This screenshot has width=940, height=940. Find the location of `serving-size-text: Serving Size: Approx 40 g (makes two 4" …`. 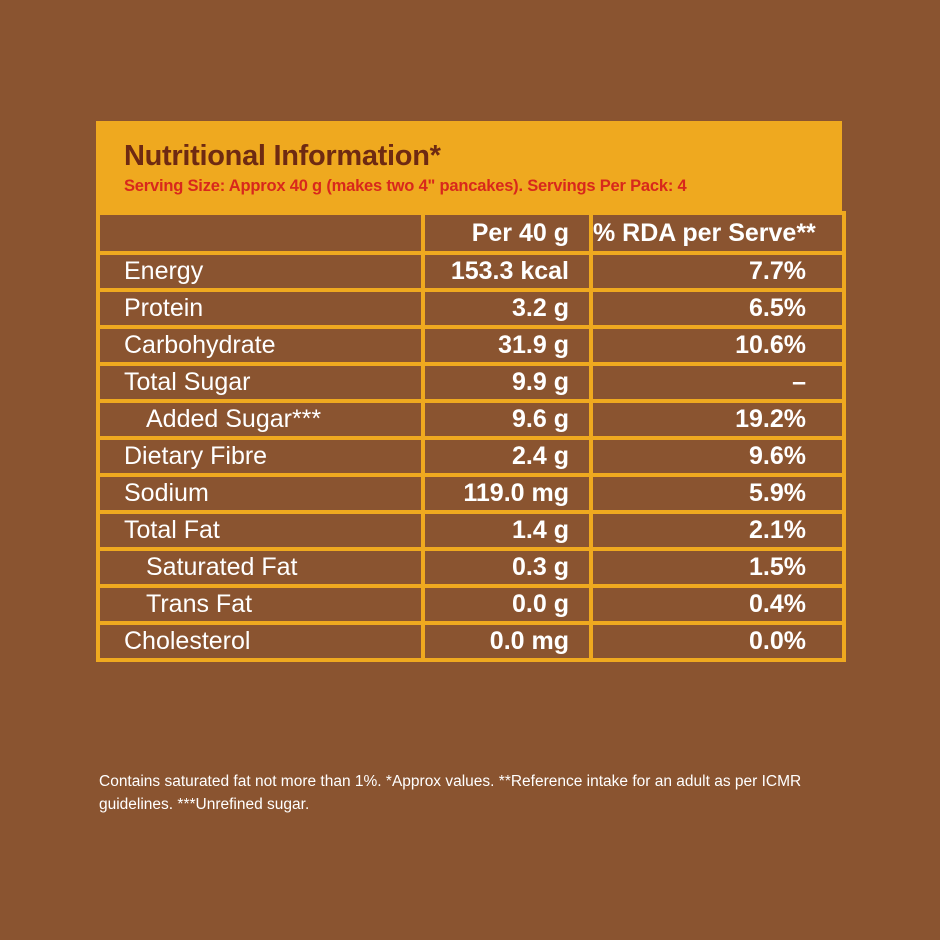

serving-size-text: Serving Size: Approx 40 g (makes two 4" … is located at coordinates (405, 186).